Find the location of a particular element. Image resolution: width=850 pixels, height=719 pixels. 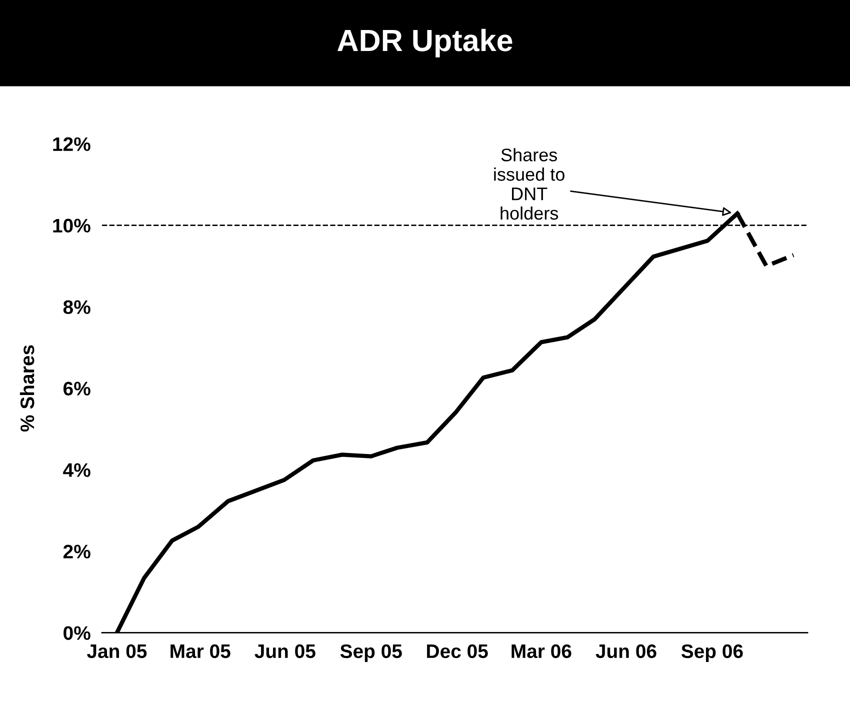

x-tick-label: Dec 05 is located at coordinates (457, 651).